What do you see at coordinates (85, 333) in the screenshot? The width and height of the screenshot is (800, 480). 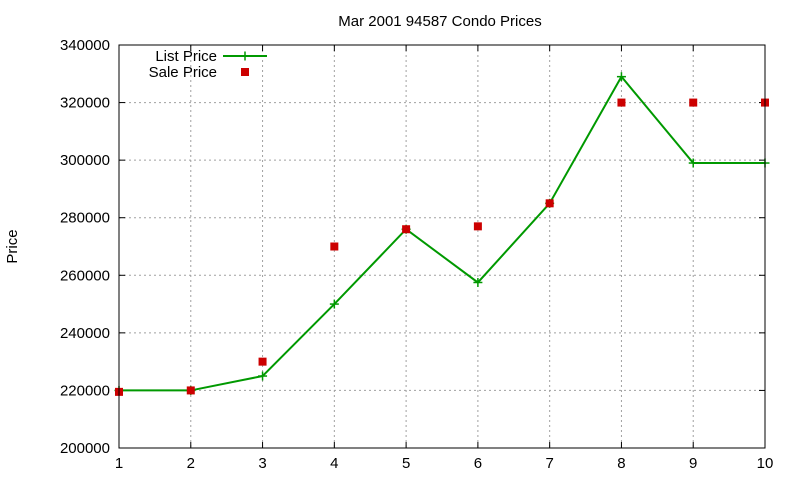 I see `y-tick-label: 240000` at bounding box center [85, 333].